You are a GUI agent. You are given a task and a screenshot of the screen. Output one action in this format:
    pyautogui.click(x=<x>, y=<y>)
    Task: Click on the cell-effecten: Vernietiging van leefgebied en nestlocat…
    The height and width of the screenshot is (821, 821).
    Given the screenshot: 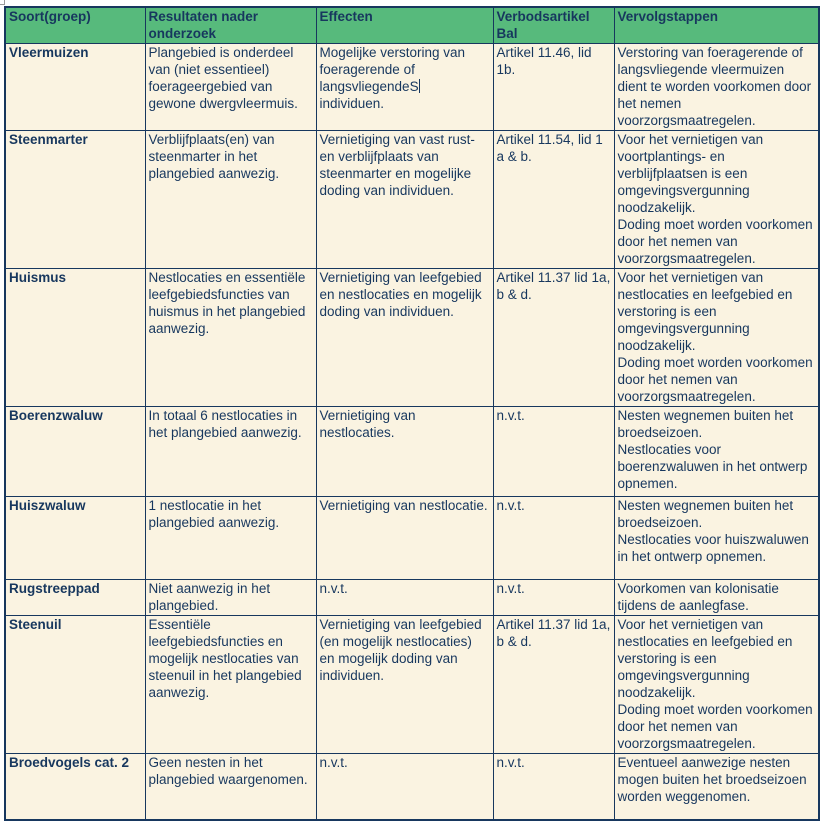 What is the action you would take?
    pyautogui.click(x=404, y=337)
    